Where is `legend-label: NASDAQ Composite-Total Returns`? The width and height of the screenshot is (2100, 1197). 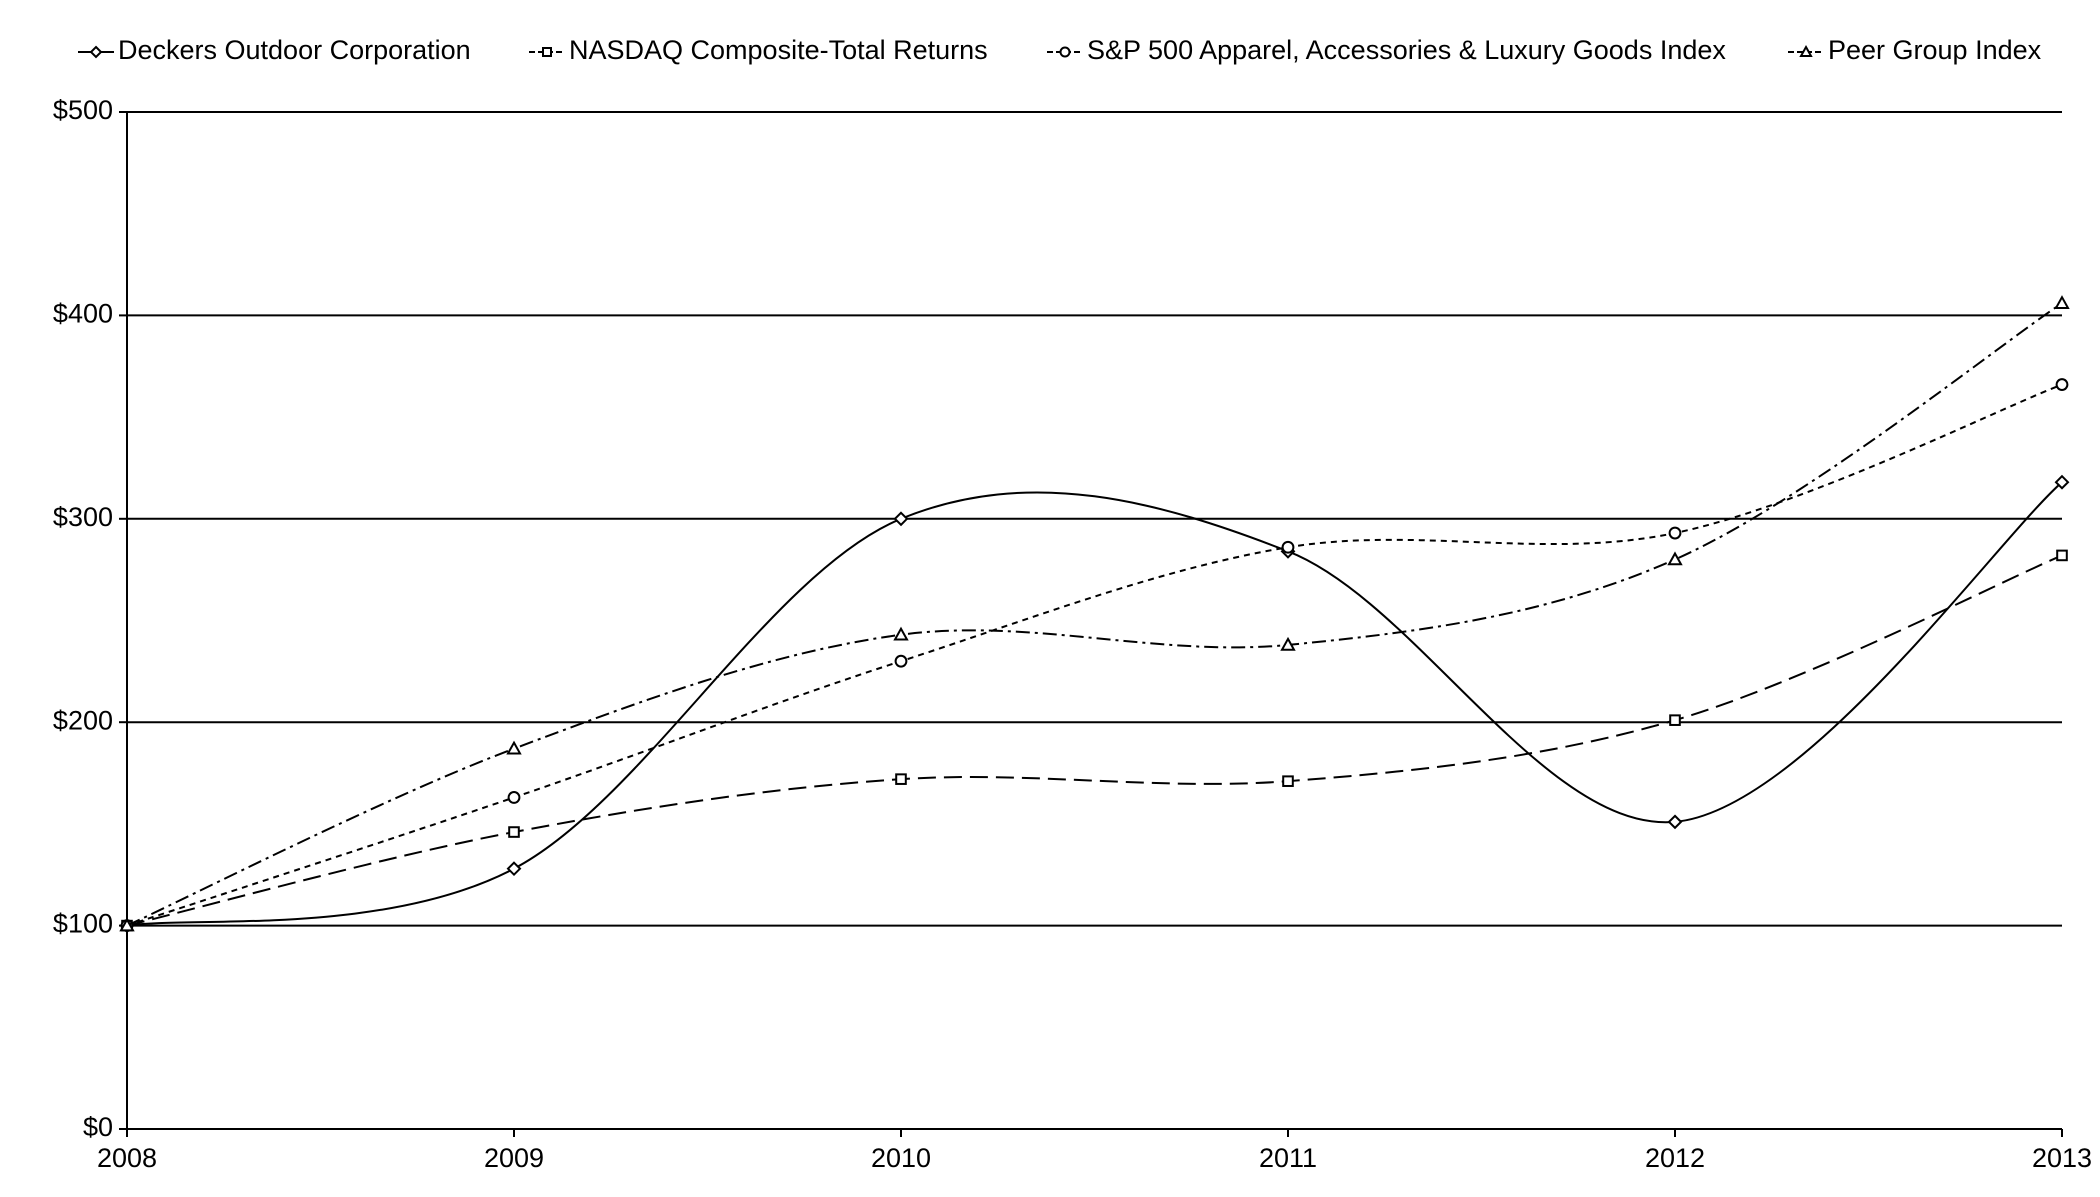
legend-label: NASDAQ Composite-Total Returns is located at coordinates (778, 50).